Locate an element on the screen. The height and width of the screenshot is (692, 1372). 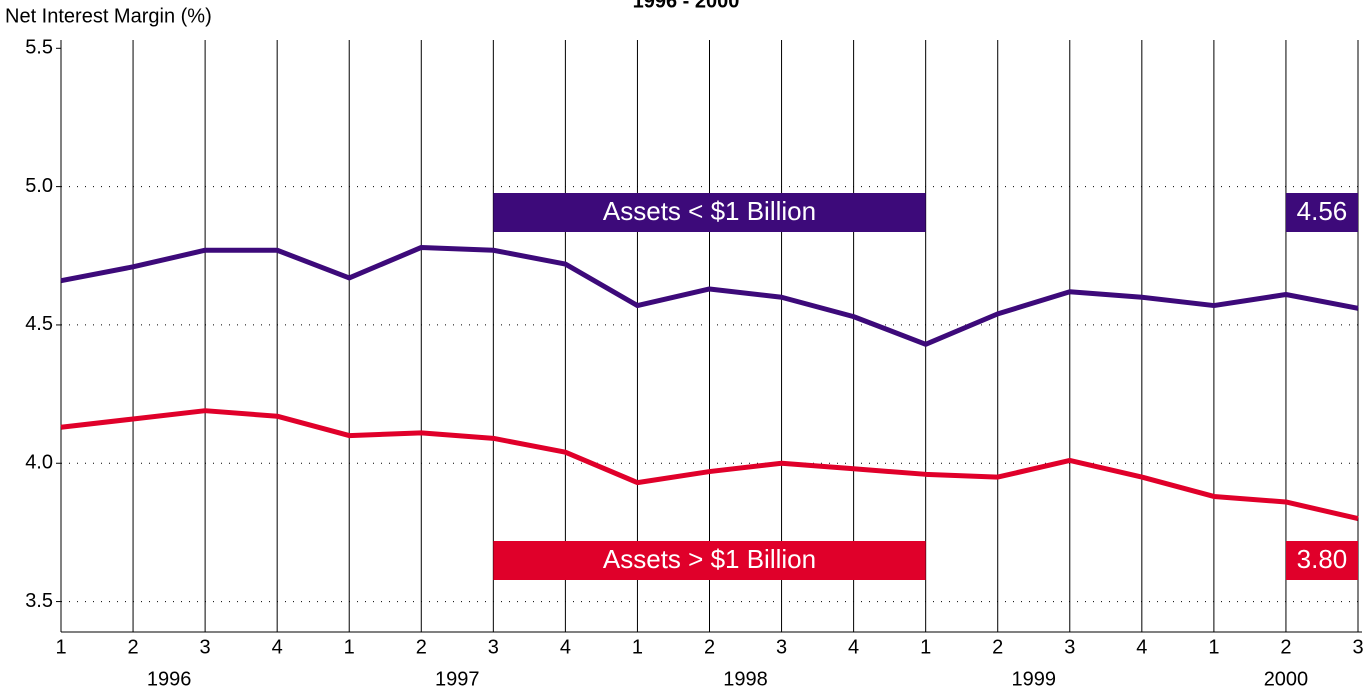
y-tick-label: 4.0 is located at coordinates (39, 463).